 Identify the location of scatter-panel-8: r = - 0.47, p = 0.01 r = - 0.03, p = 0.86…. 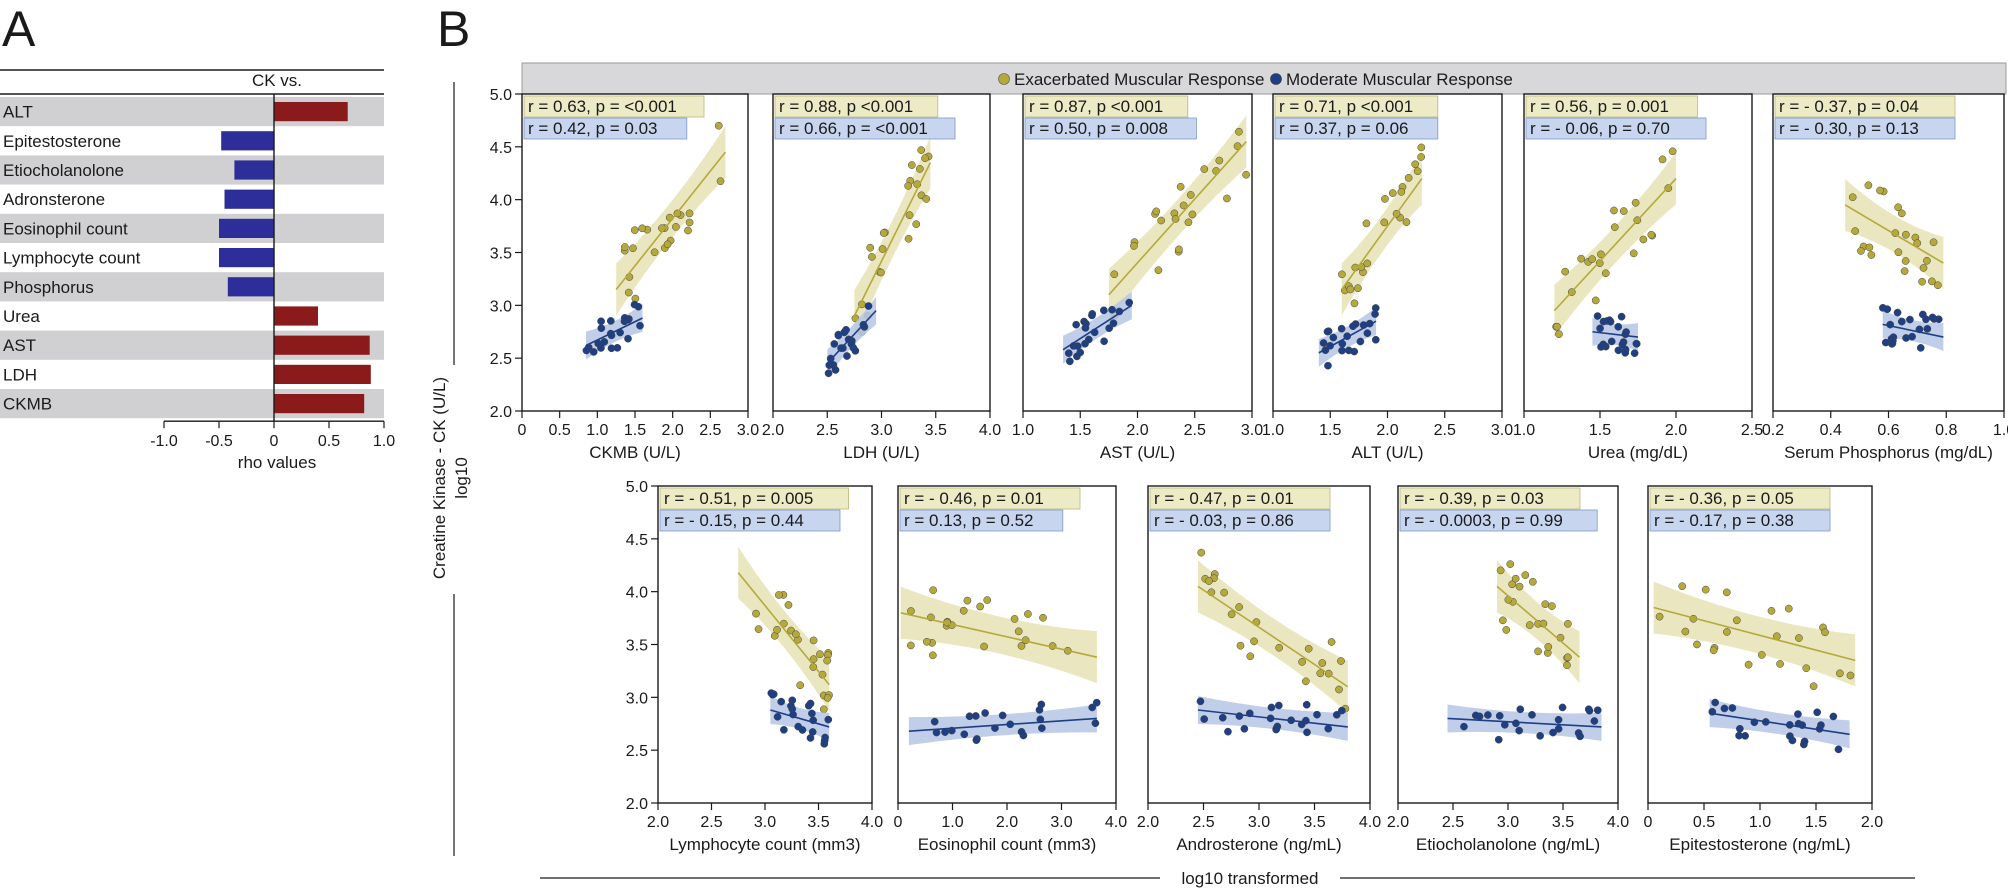
(1259, 669).